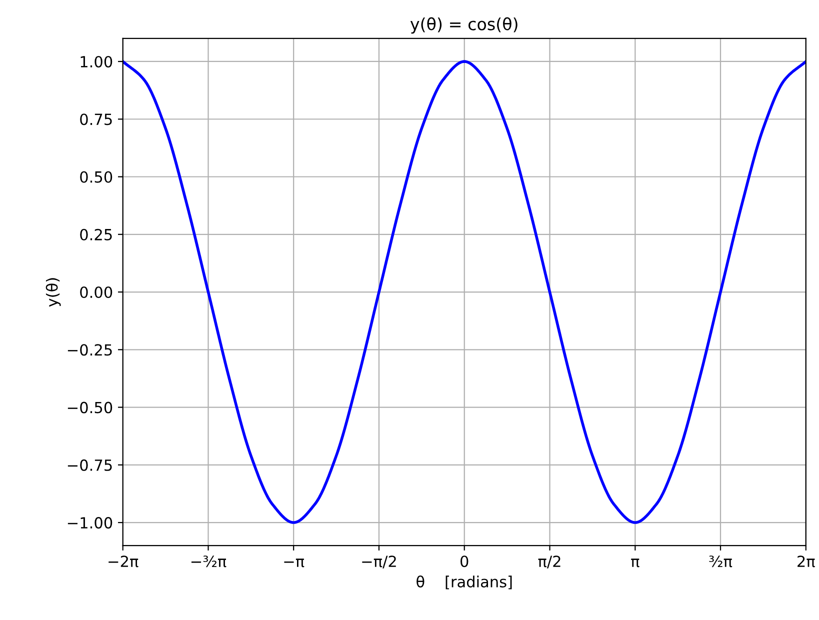 The width and height of the screenshot is (819, 620). I want to click on x-tick-label: π, so click(635, 563).